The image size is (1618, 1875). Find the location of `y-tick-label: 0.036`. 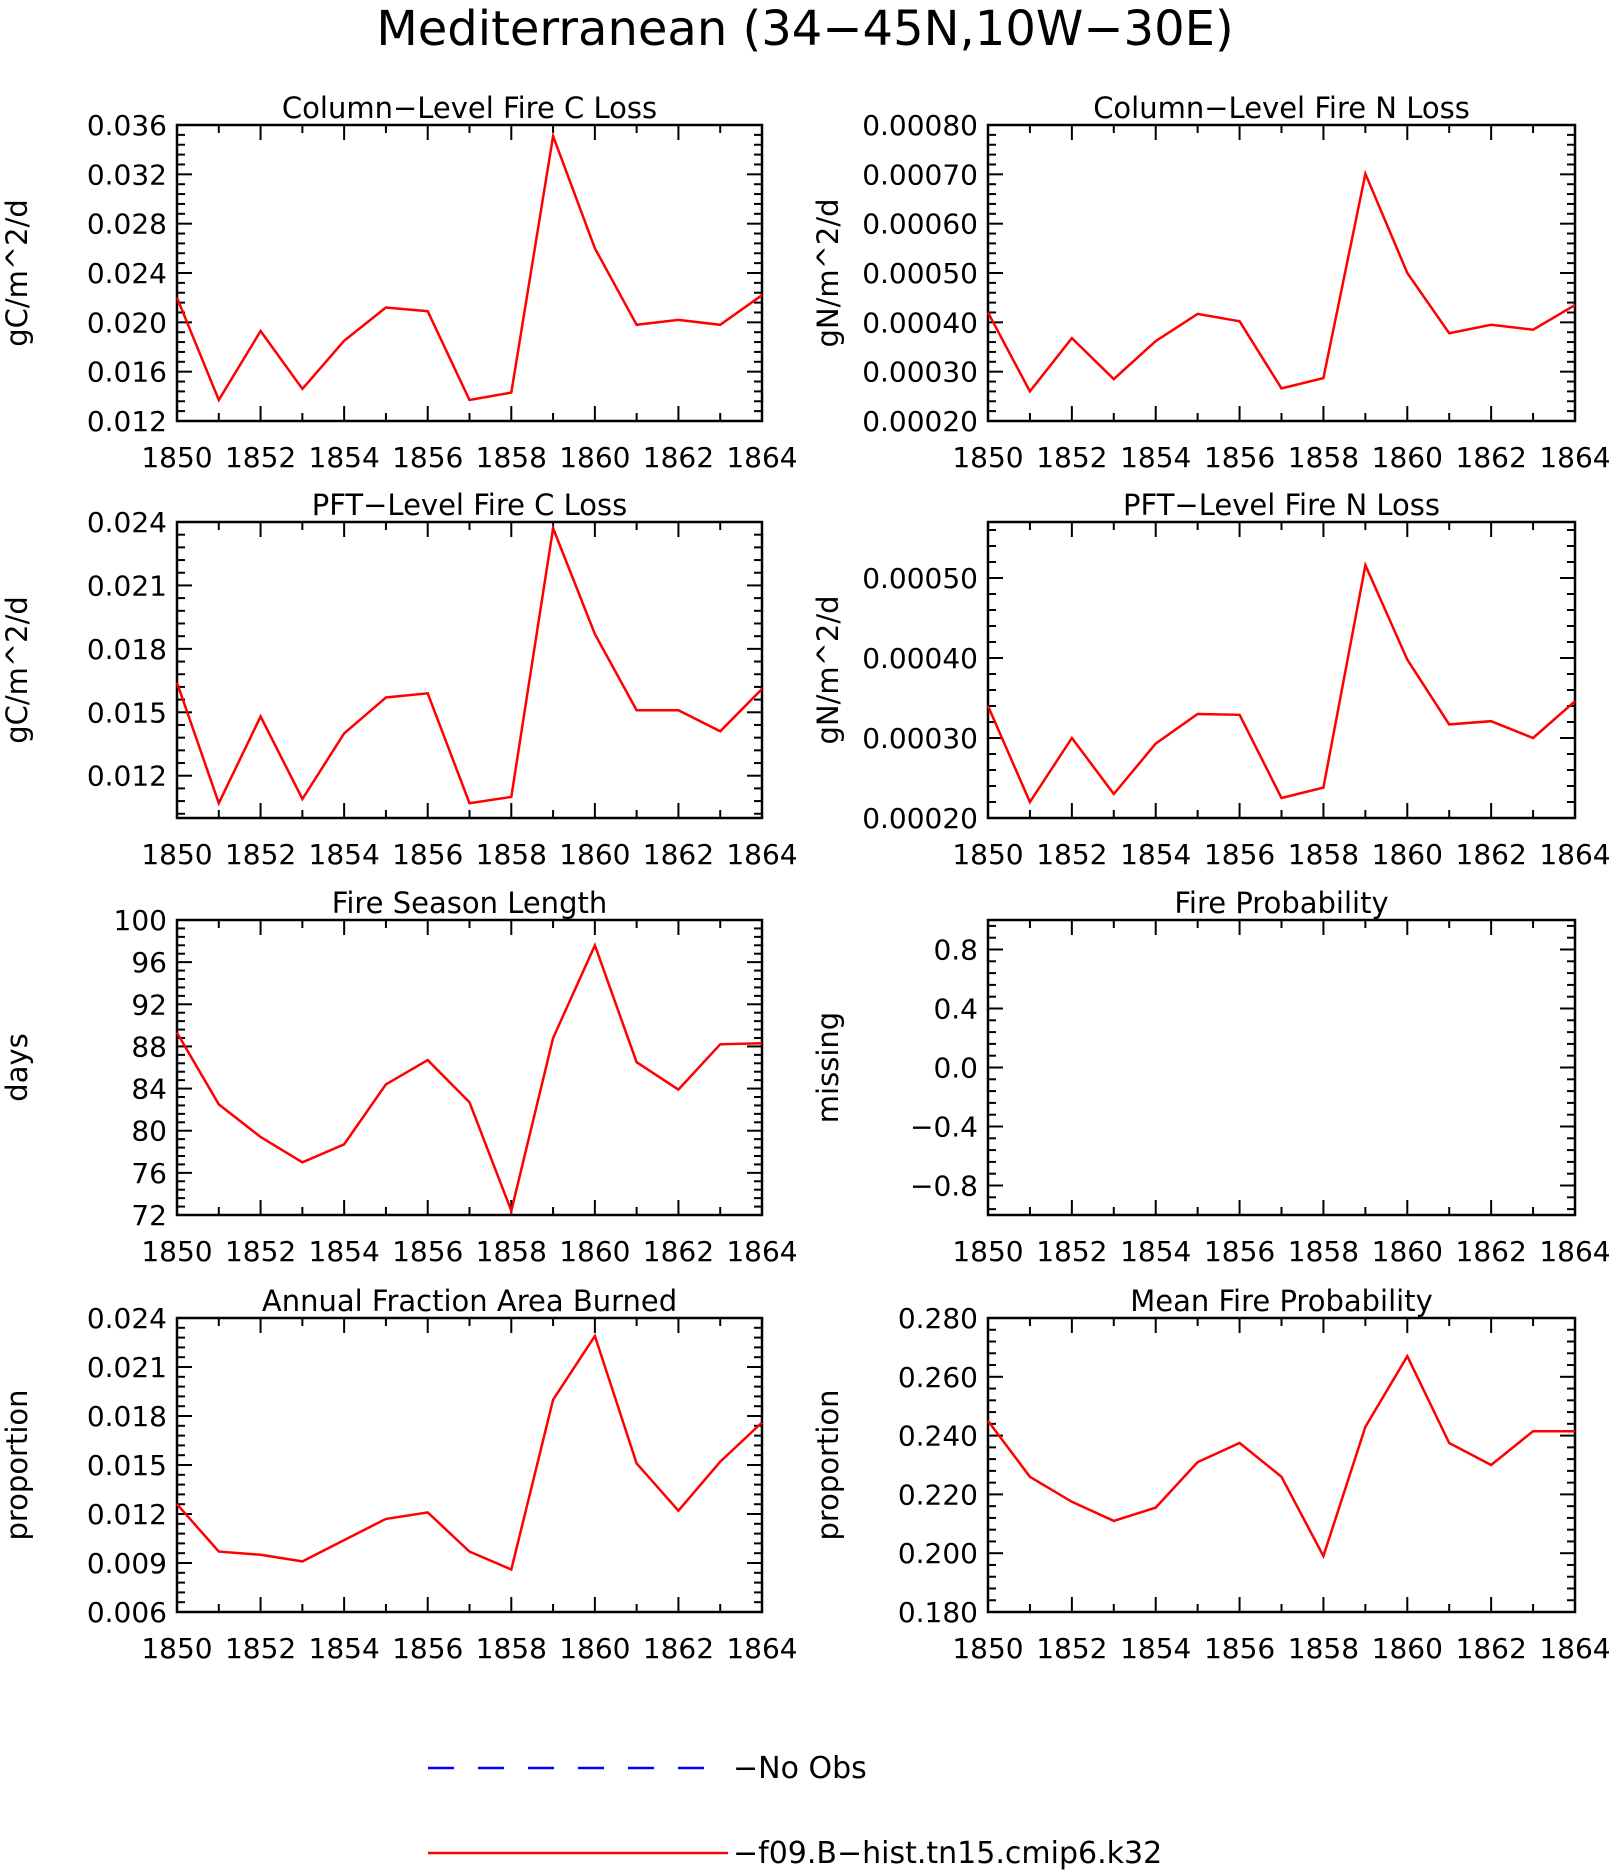

y-tick-label: 0.036 is located at coordinates (127, 125).